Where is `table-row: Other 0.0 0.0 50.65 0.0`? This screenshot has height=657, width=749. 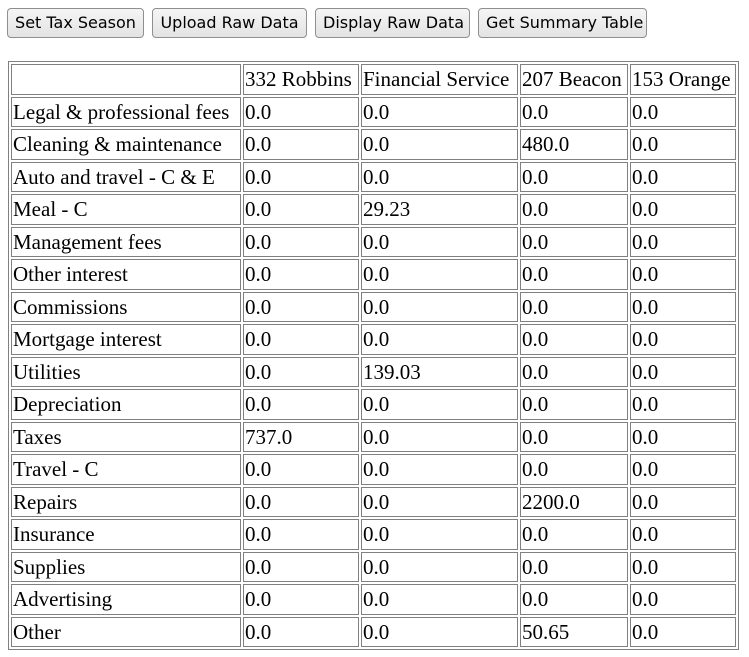
table-row: Other 0.0 0.0 50.65 0.0 is located at coordinates (373, 631).